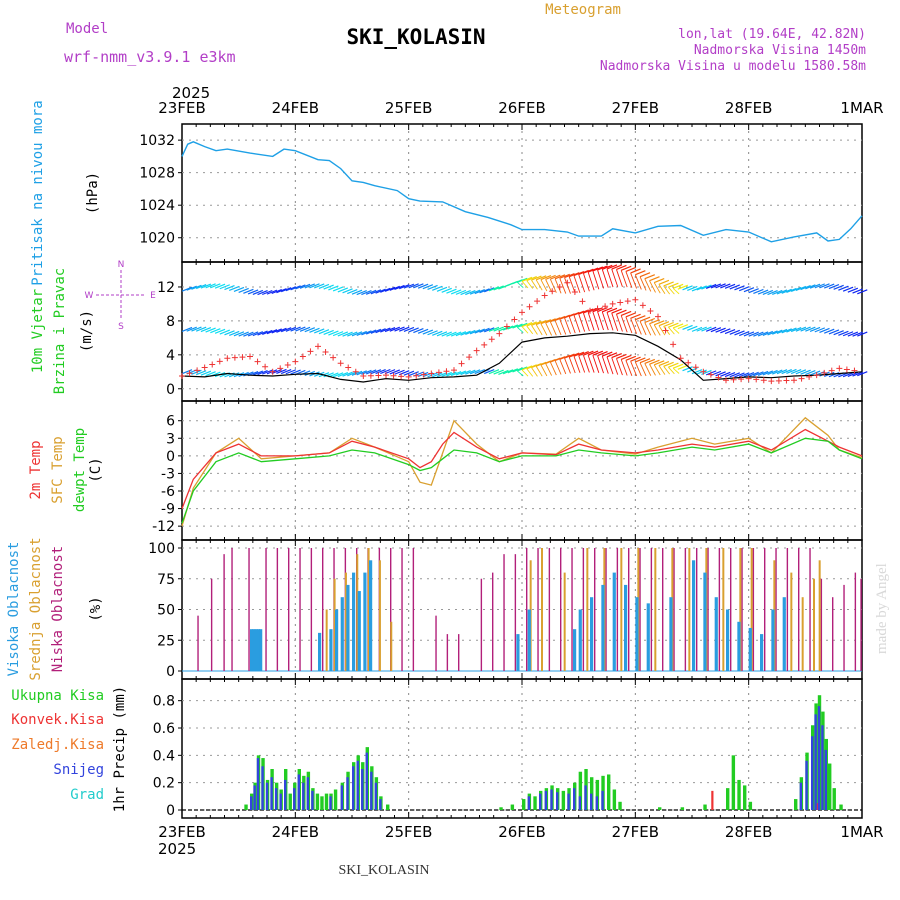 This screenshot has height=900, width=900. What do you see at coordinates (408, 832) in the screenshot?
I see `x-tick-label-bottom: 25FEB` at bounding box center [408, 832].